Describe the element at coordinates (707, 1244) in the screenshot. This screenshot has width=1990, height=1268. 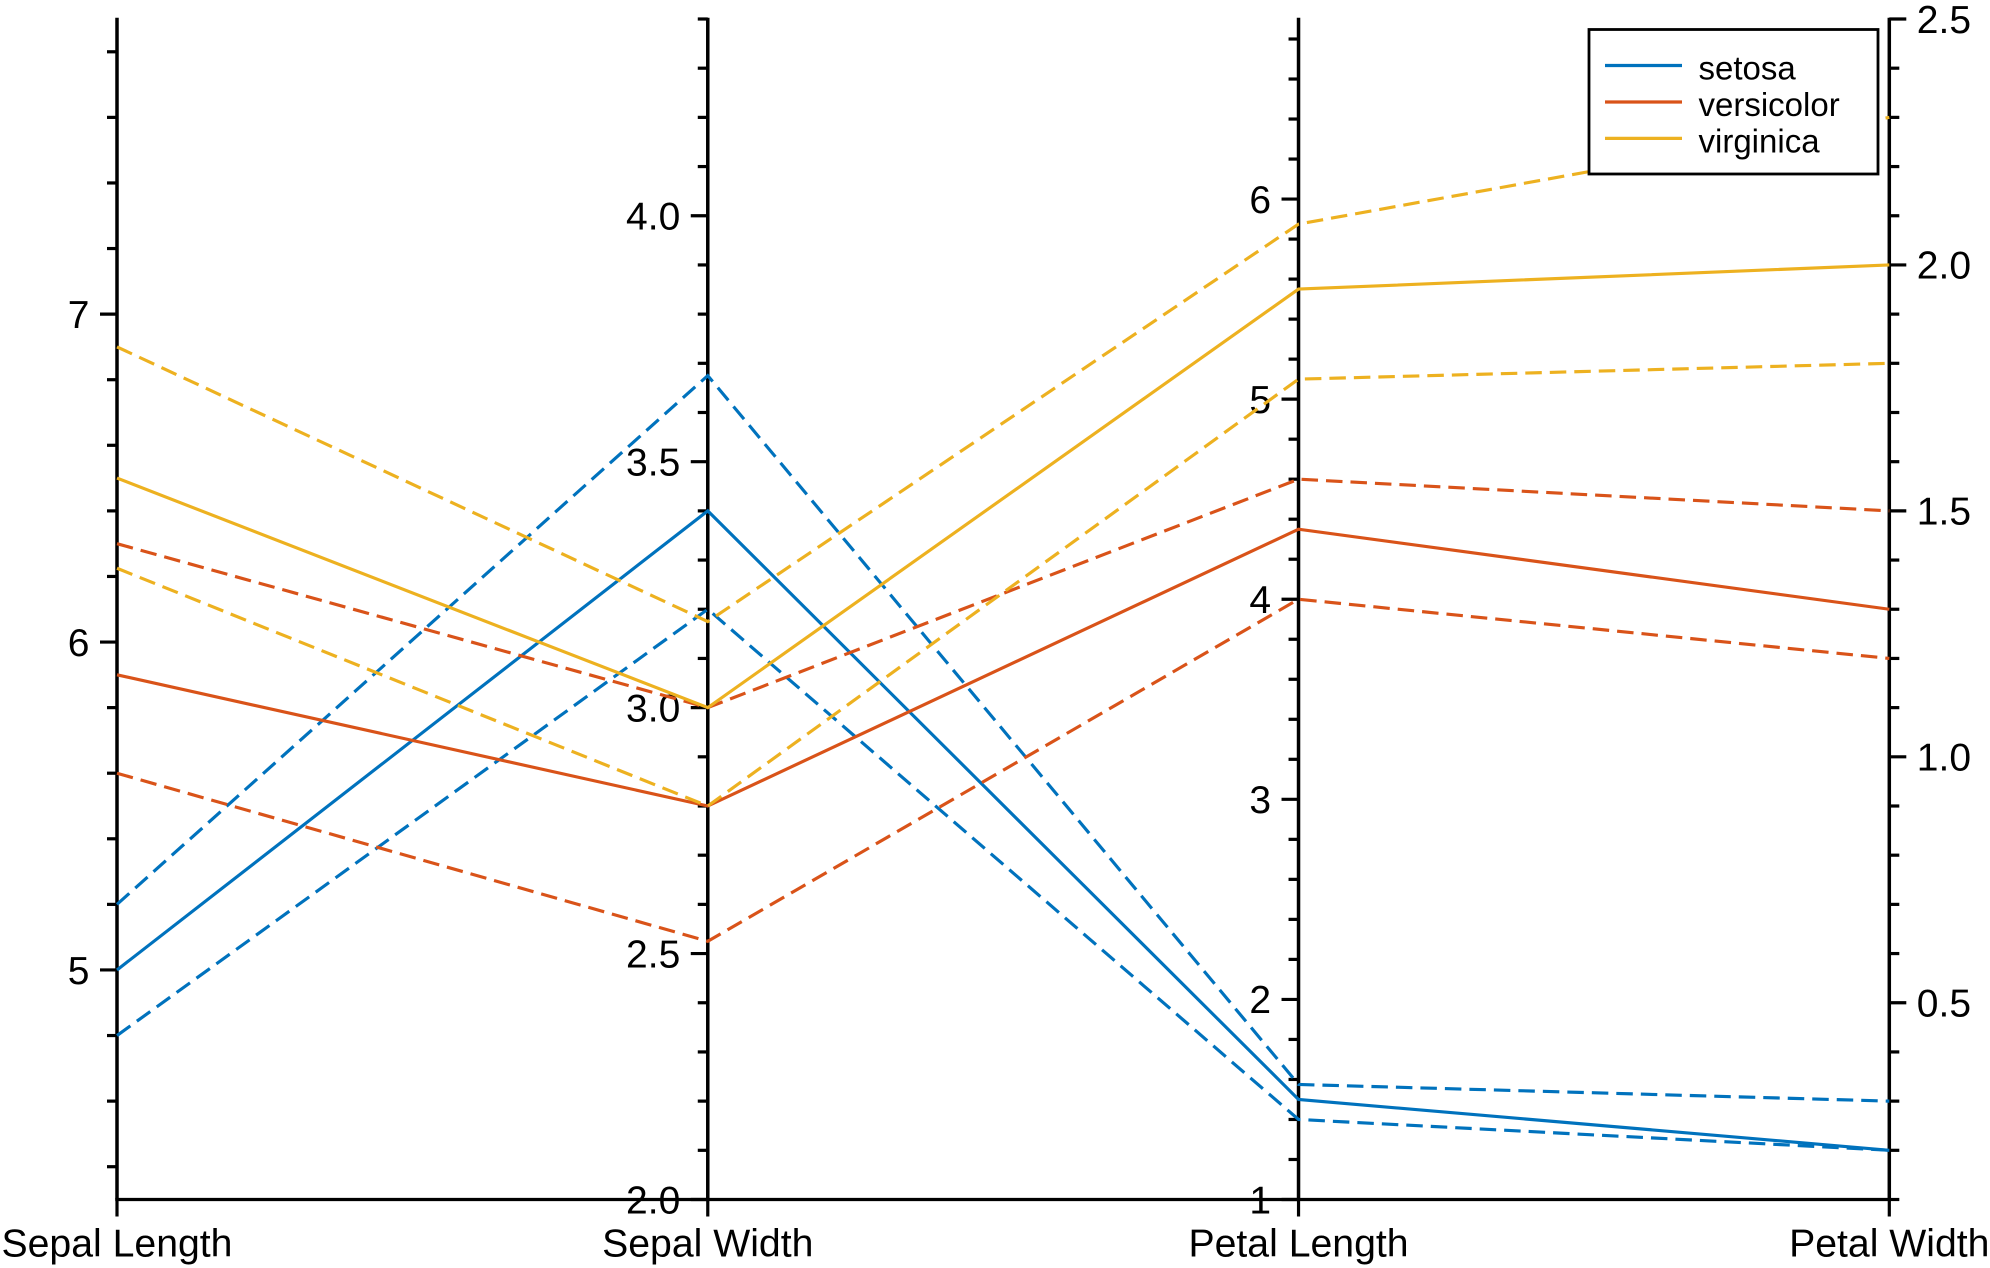
I see `svg-text: Sepal Width` at that location.